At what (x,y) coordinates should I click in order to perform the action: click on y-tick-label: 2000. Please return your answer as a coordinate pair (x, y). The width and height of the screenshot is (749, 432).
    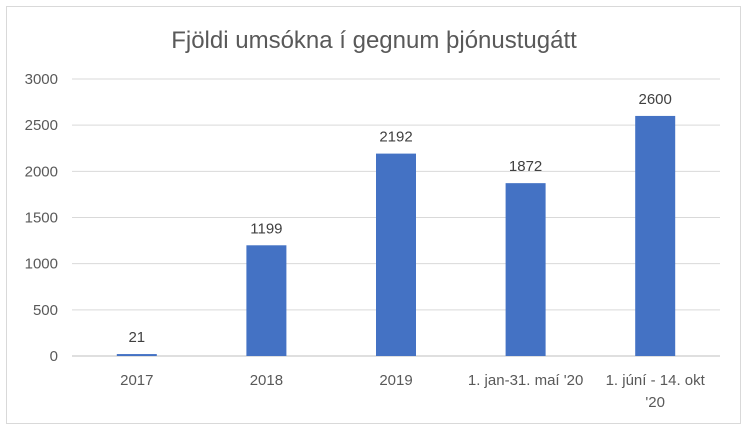
    Looking at the image, I should click on (41, 171).